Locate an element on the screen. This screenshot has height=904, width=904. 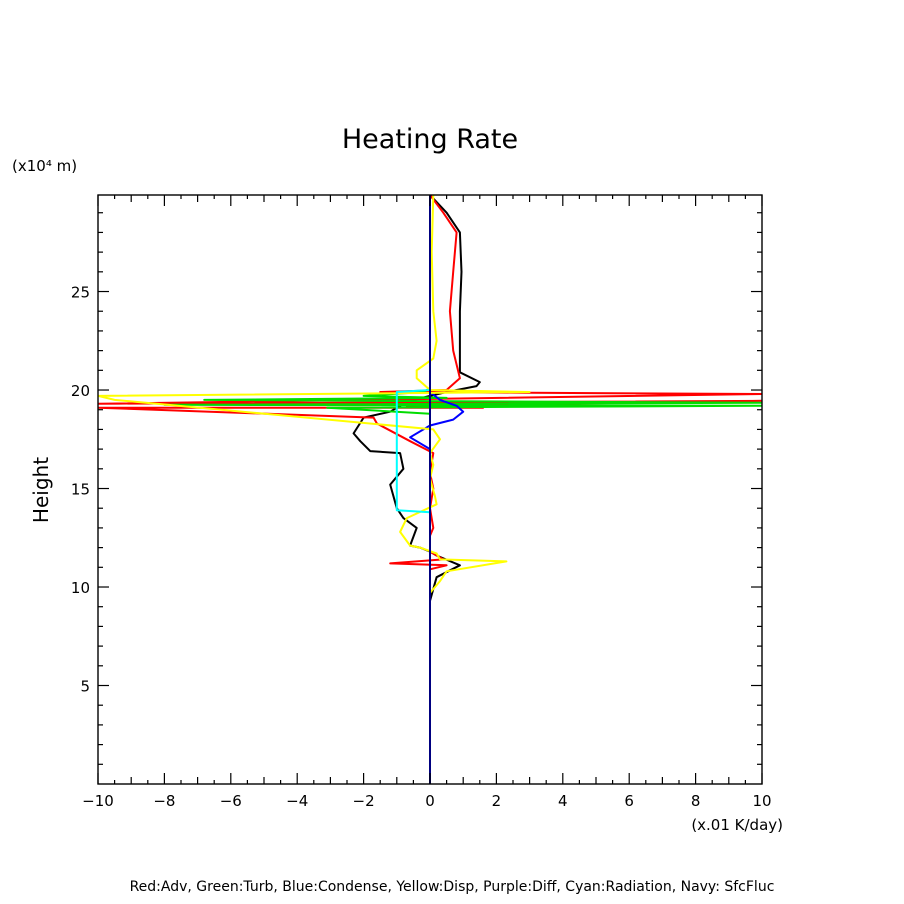
x-tick-label: 2 is located at coordinates (497, 801).